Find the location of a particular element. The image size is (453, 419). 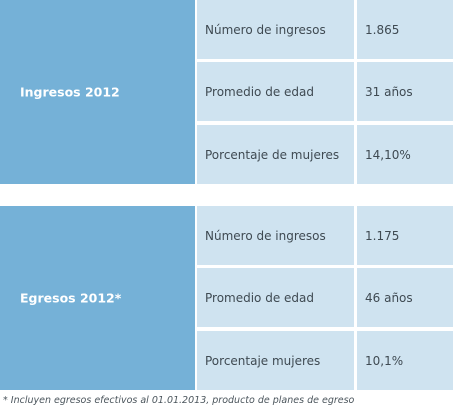

ingresos-title: Ingresos 2012 is located at coordinates (70, 92).